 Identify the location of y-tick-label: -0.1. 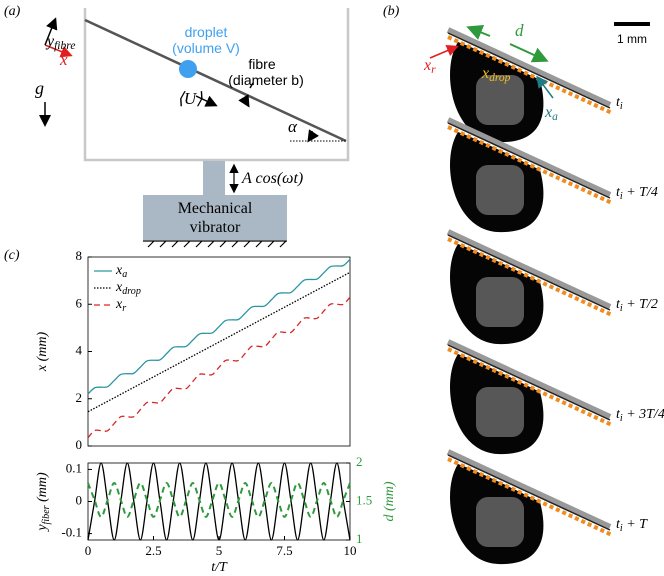
(71, 532).